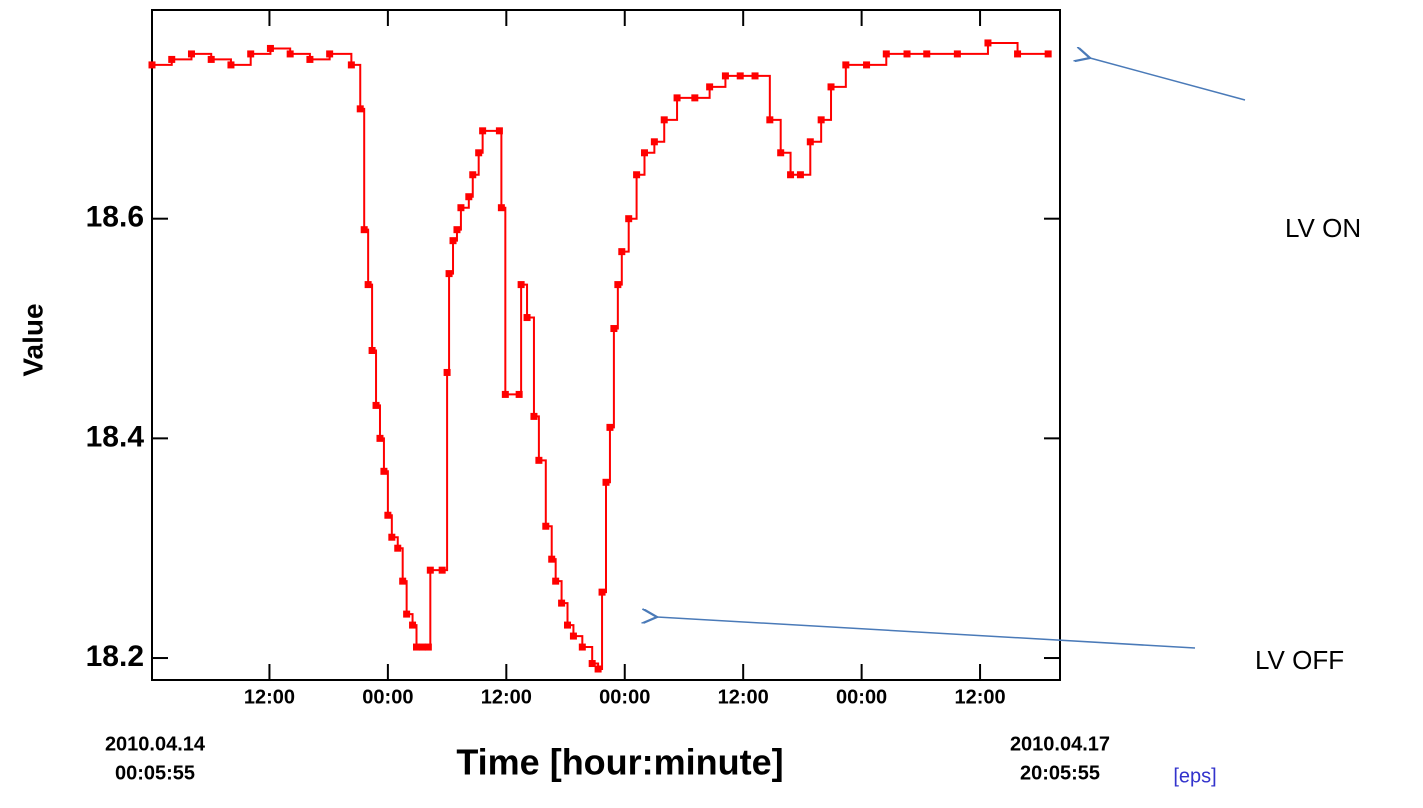 This screenshot has height=808, width=1423. I want to click on eps-link: [eps], so click(1194, 776).